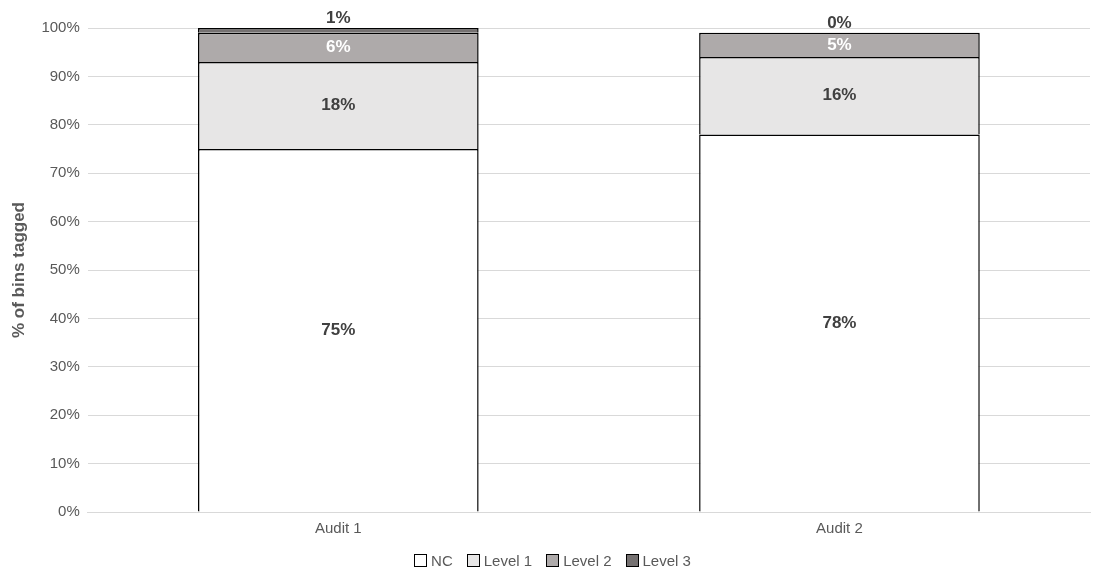 The height and width of the screenshot is (579, 1105). I want to click on data-label: 16%, so click(839, 95).